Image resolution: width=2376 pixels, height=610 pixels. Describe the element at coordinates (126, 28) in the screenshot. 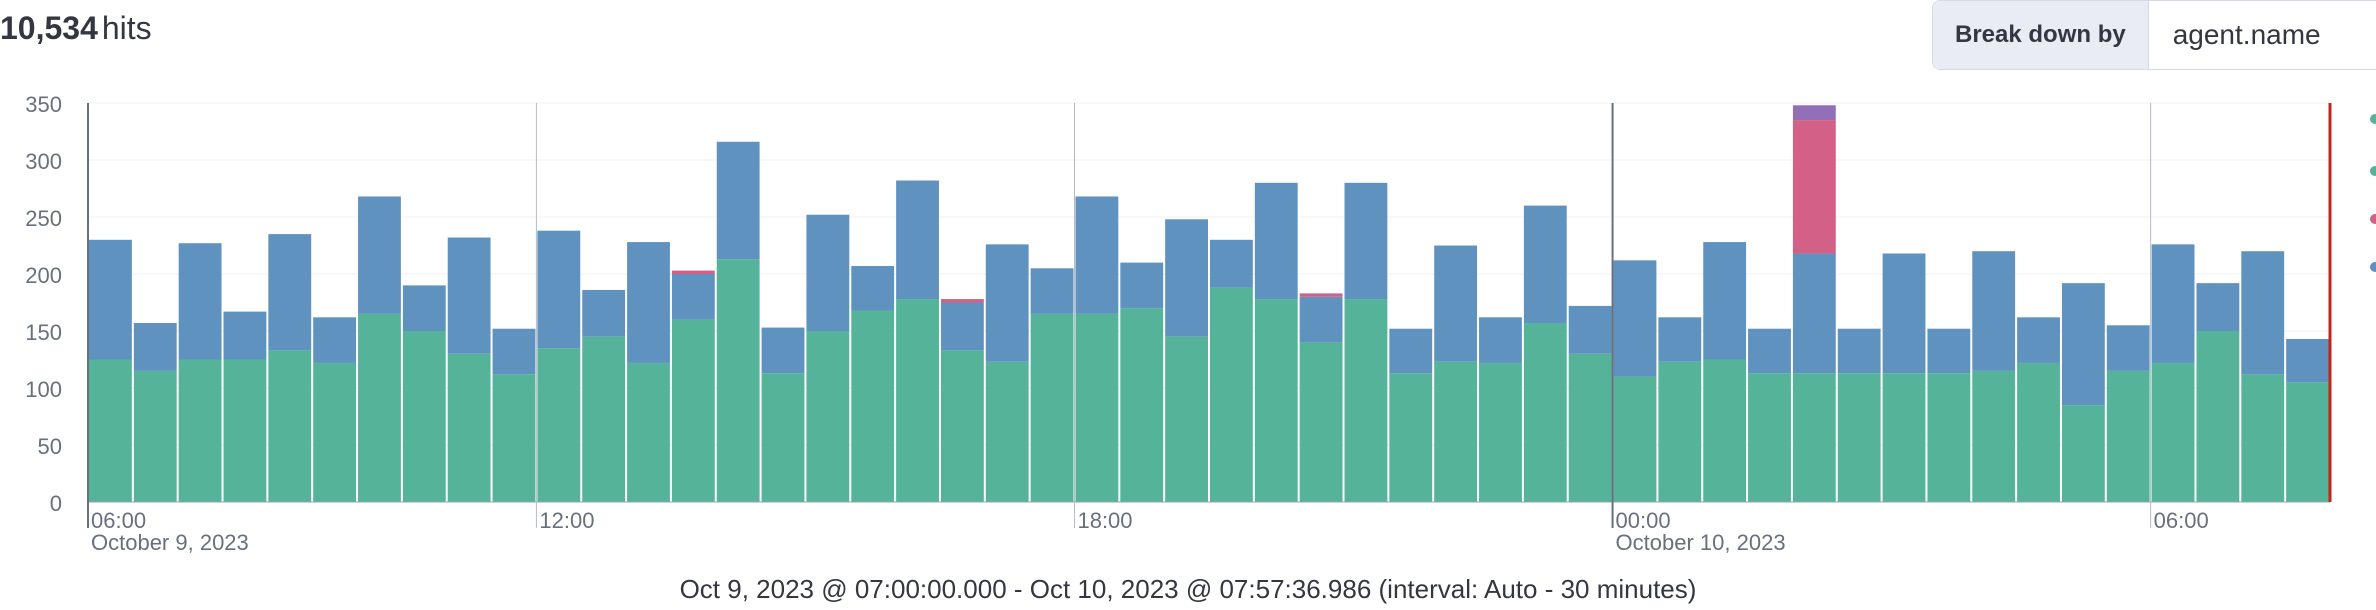

I see `hits-unit: hits` at that location.